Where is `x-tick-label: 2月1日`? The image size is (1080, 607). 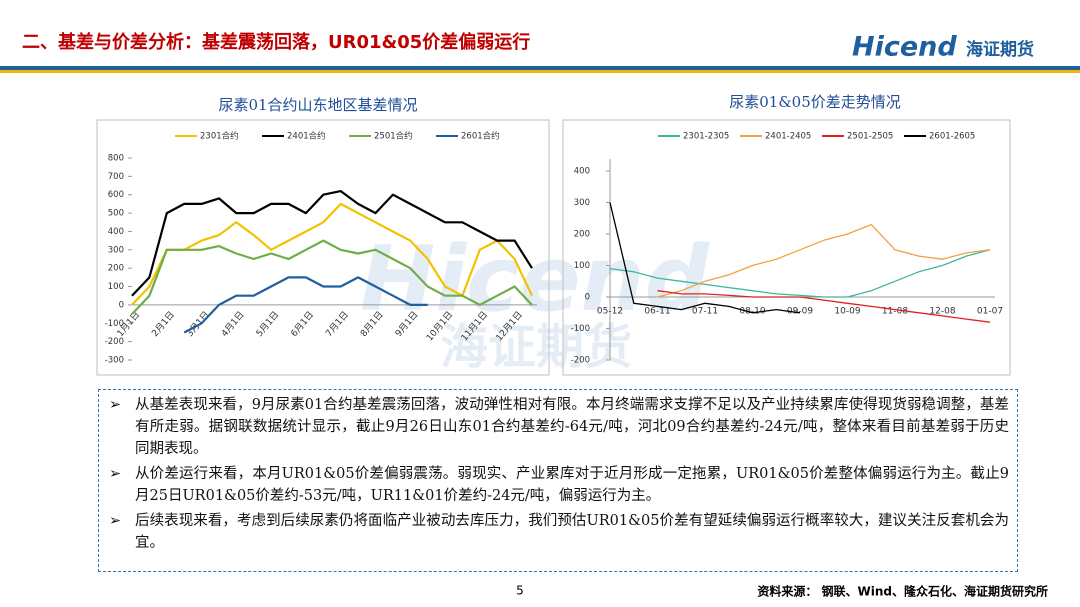 x-tick-label: 2月1日 is located at coordinates (163, 324).